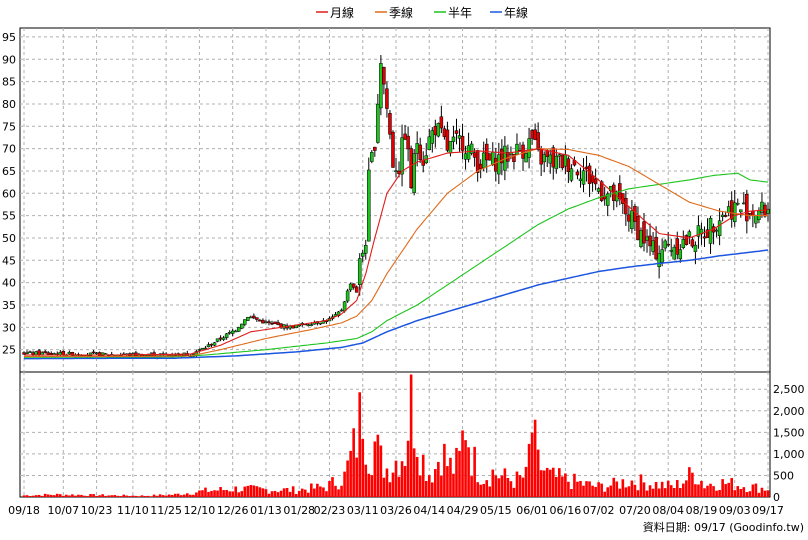 The height and width of the screenshot is (540, 808). Describe the element at coordinates (422, 12) in the screenshot. I see `legend: 月線 季線 半年 年線` at that location.